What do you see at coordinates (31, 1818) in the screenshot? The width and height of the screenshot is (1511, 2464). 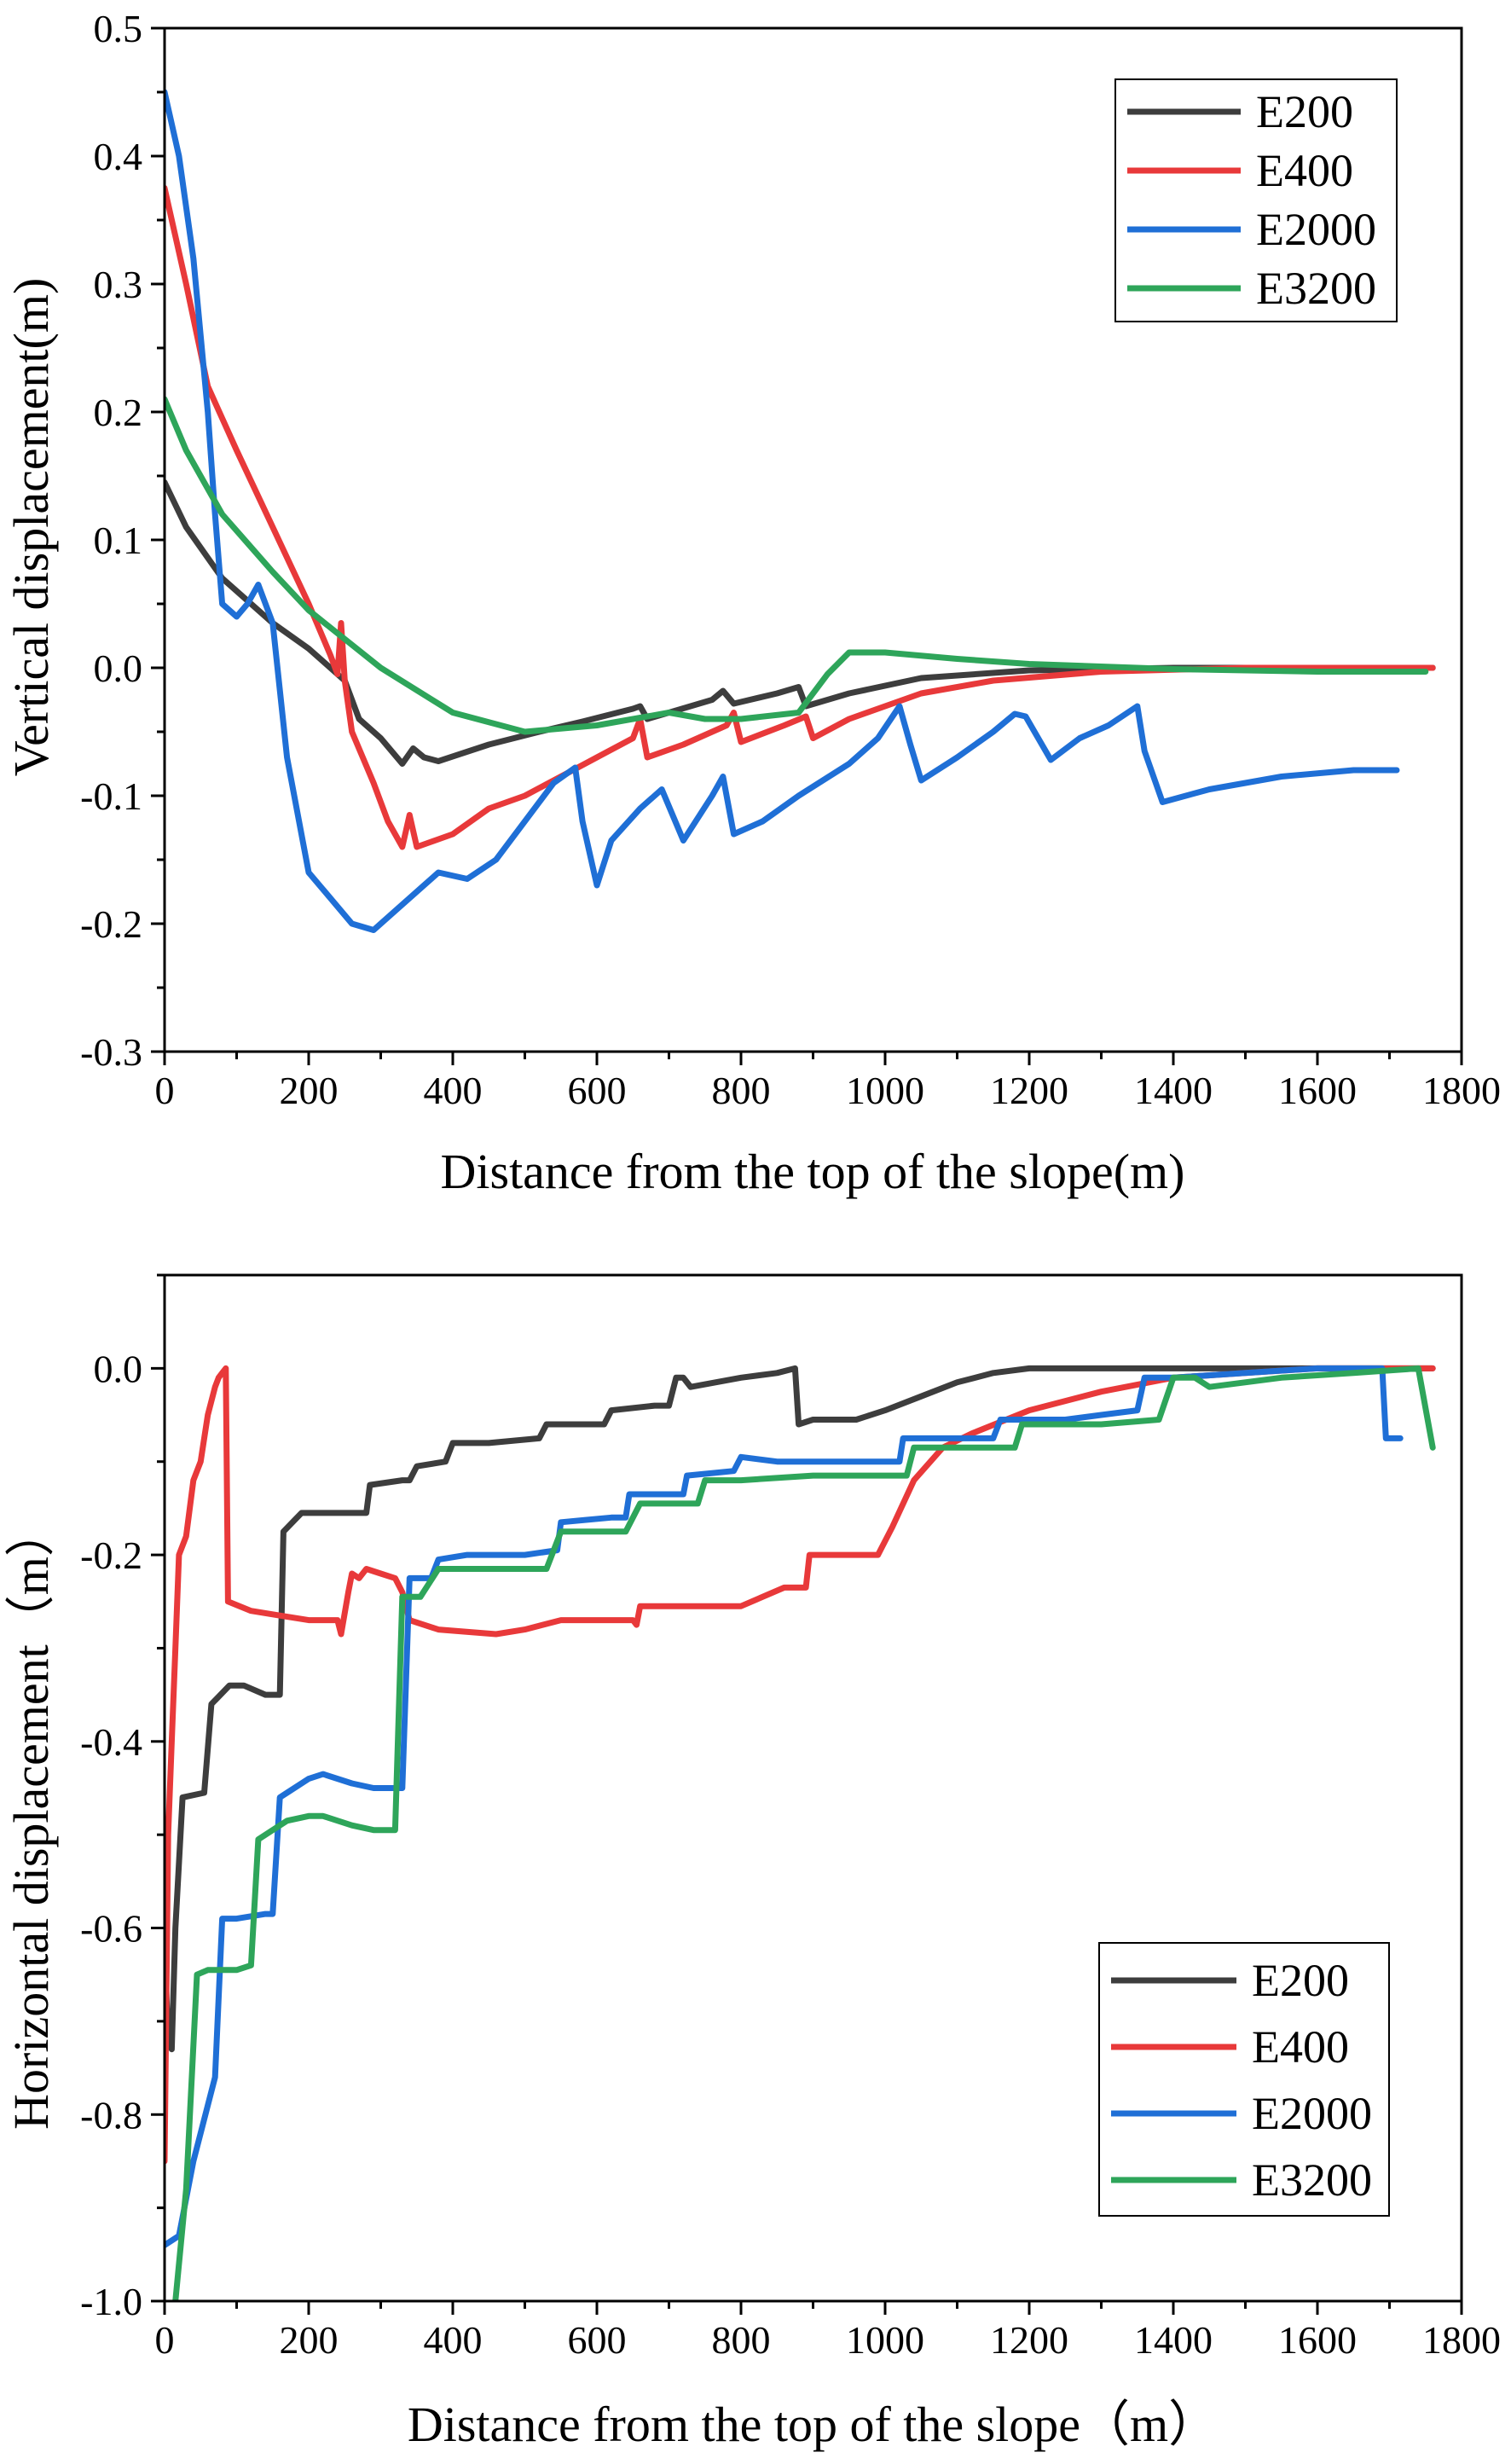 I see `y-axis-label: Horizontal displacement（m）` at bounding box center [31, 1818].